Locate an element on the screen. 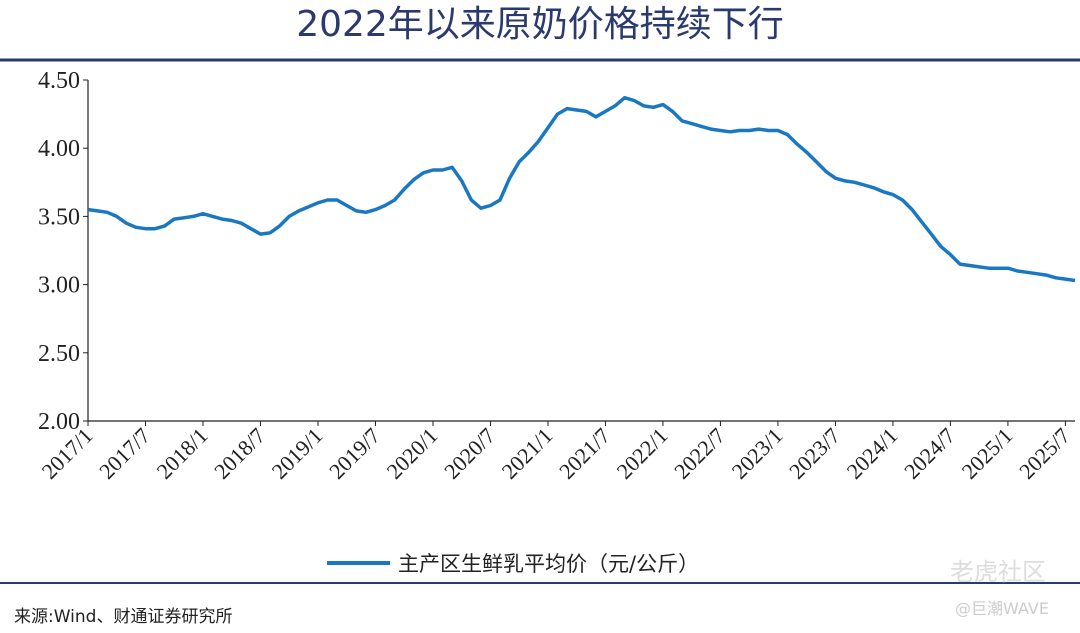  y-tick-label: 3.00 is located at coordinates (59, 286).